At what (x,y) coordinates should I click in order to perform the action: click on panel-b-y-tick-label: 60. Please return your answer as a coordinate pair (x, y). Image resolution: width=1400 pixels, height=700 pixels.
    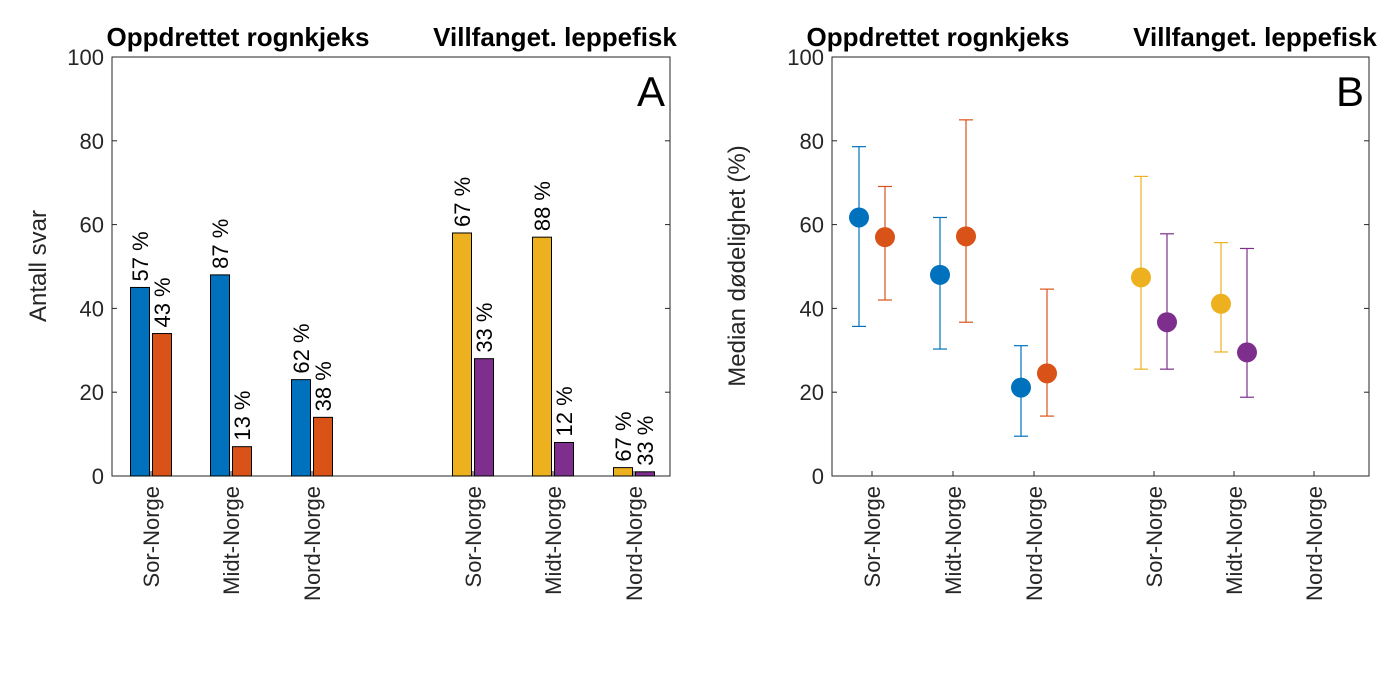
    Looking at the image, I should click on (812, 225).